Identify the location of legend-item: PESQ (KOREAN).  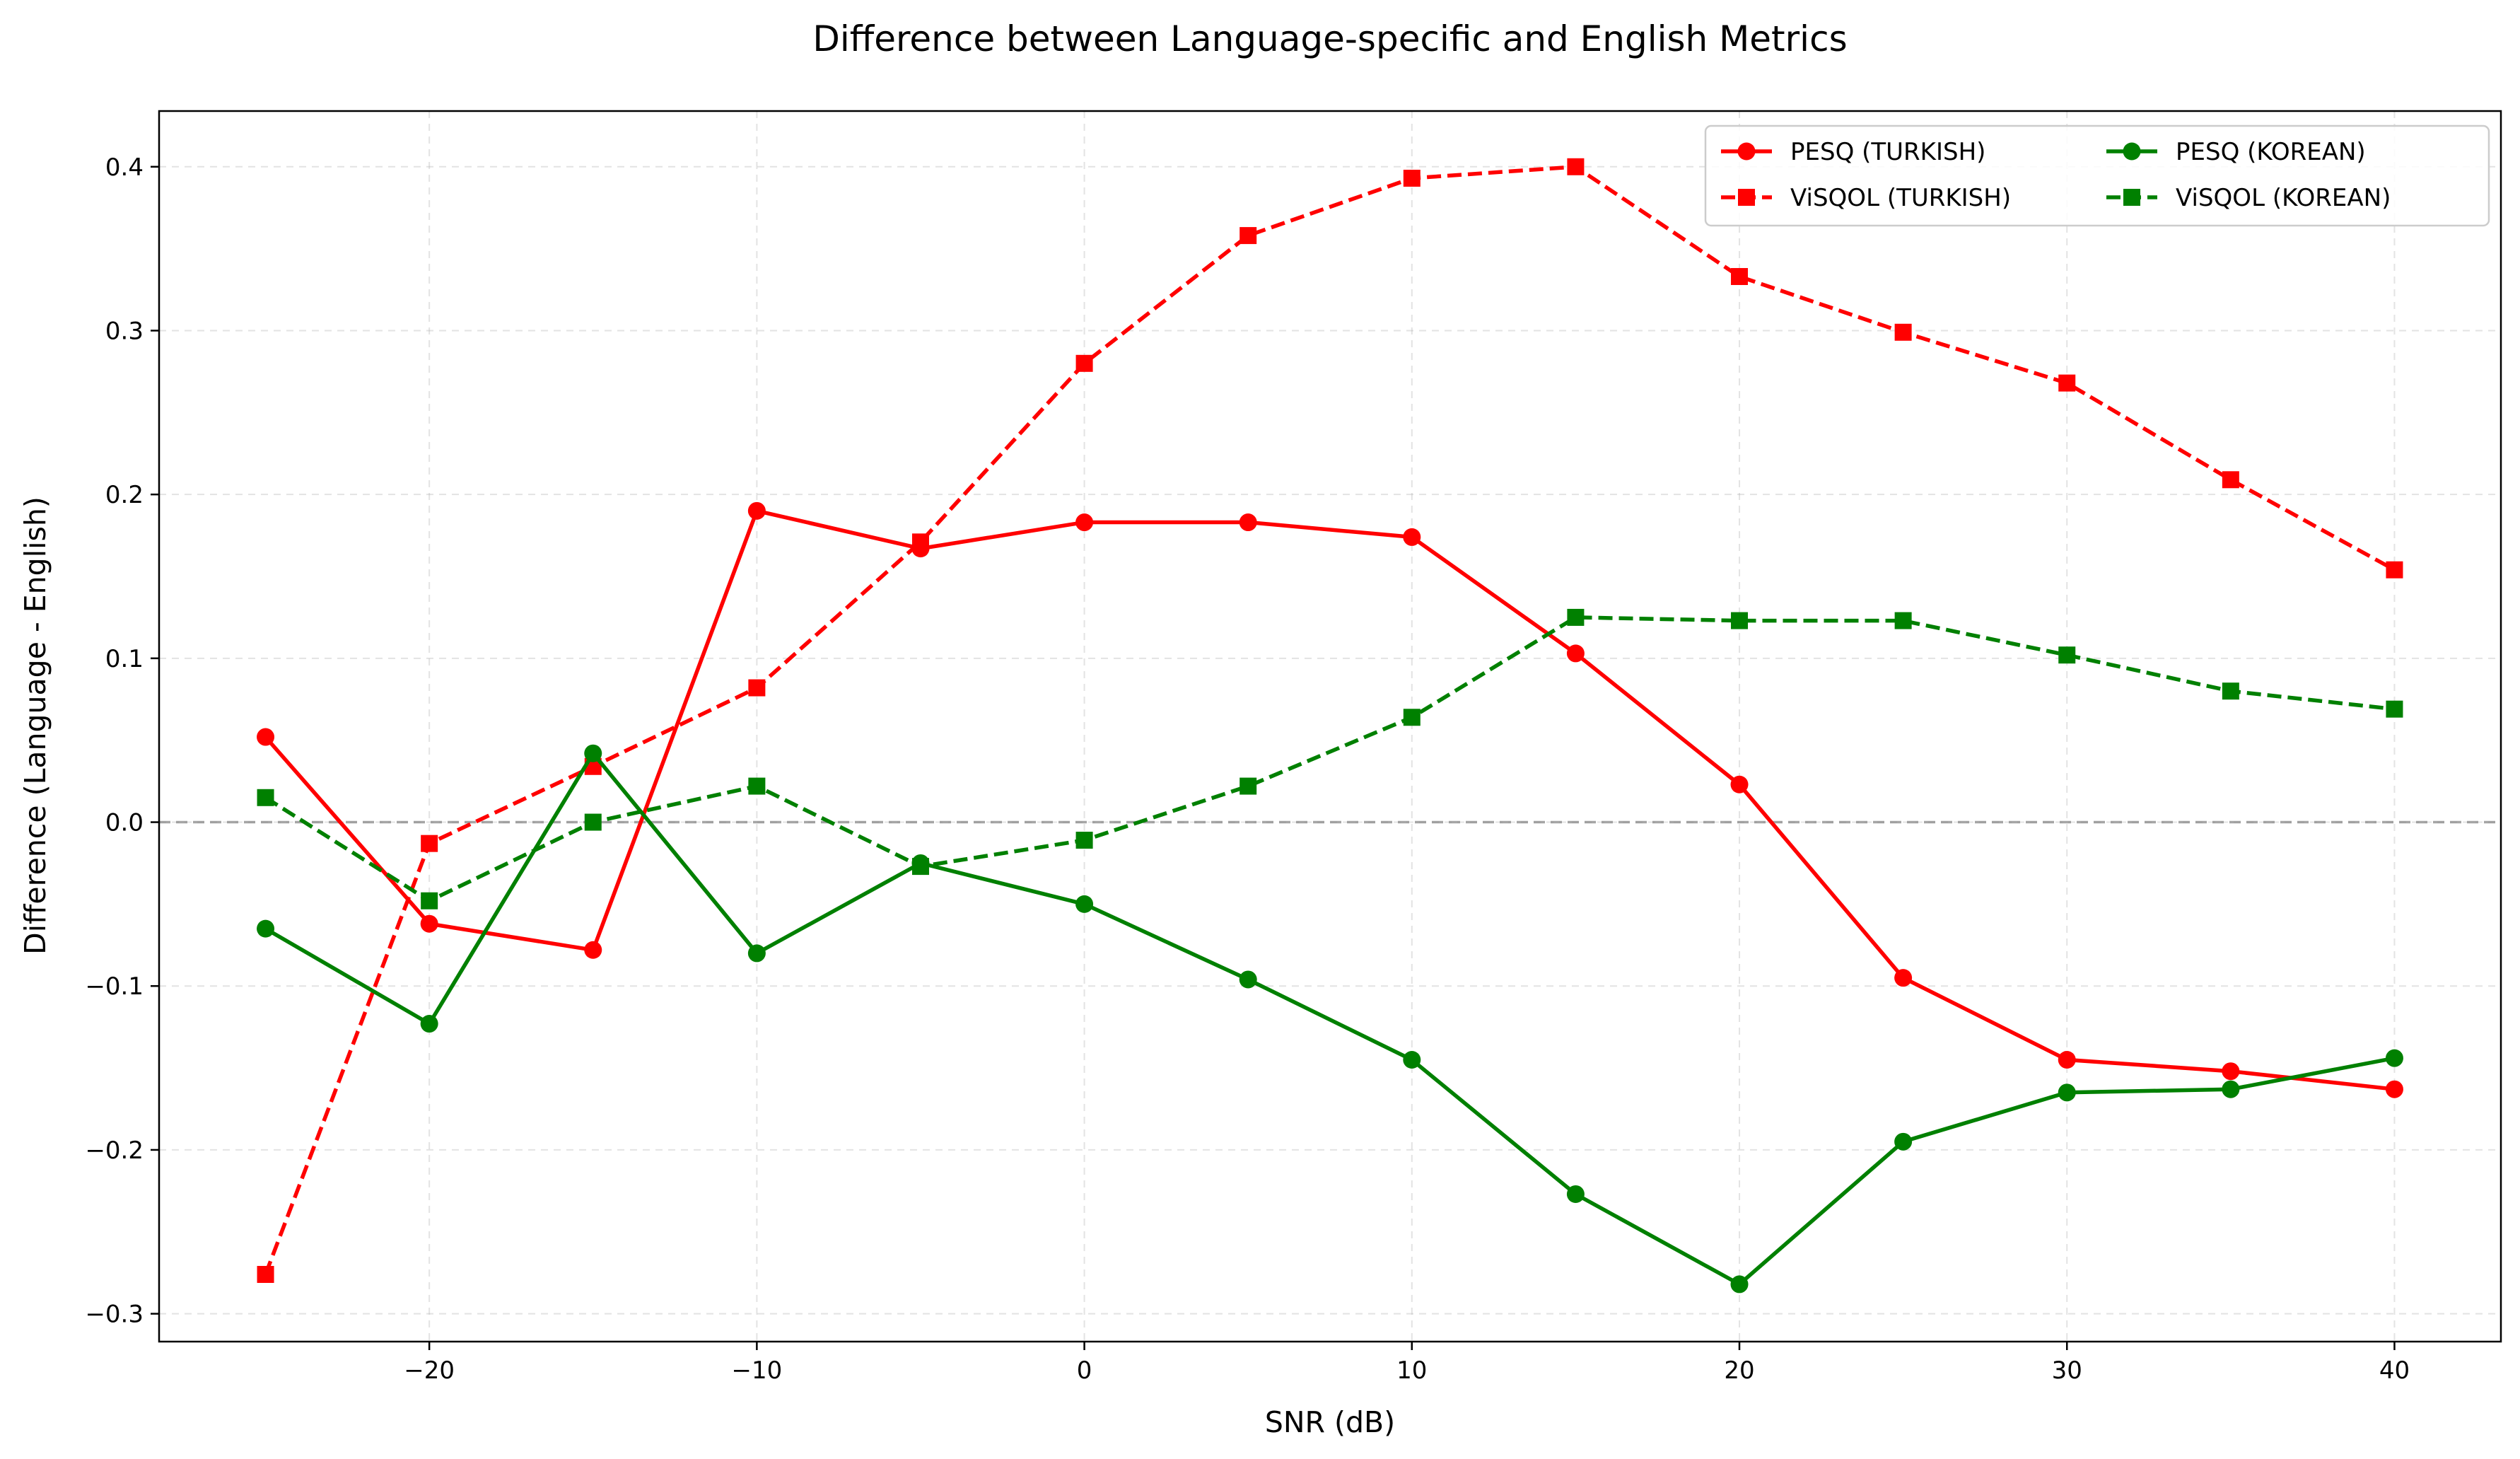
(2236, 152).